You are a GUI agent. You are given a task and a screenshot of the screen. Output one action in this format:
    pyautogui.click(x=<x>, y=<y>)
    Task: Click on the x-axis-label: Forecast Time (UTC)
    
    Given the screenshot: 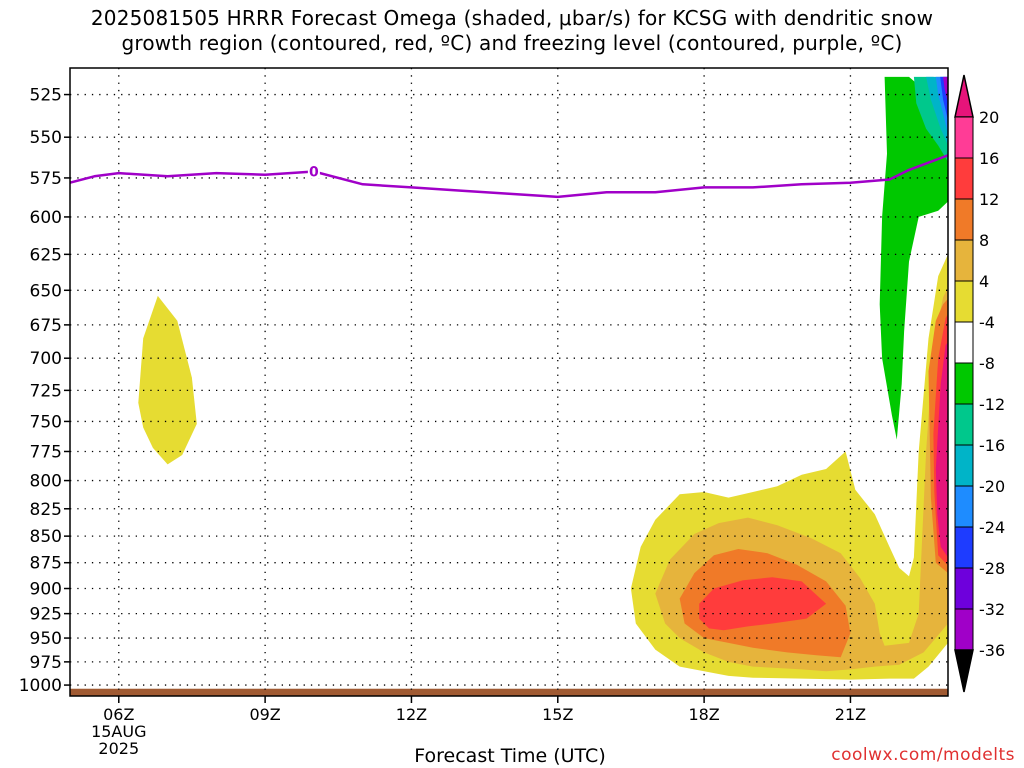 What is the action you would take?
    pyautogui.click(x=510, y=756)
    